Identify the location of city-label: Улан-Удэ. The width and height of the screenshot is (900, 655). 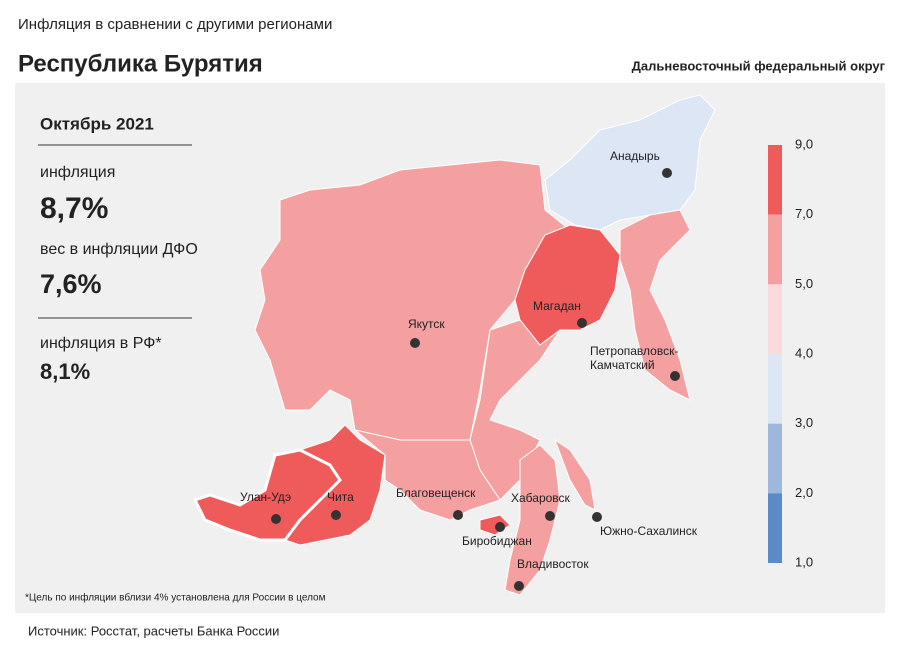
(265, 497).